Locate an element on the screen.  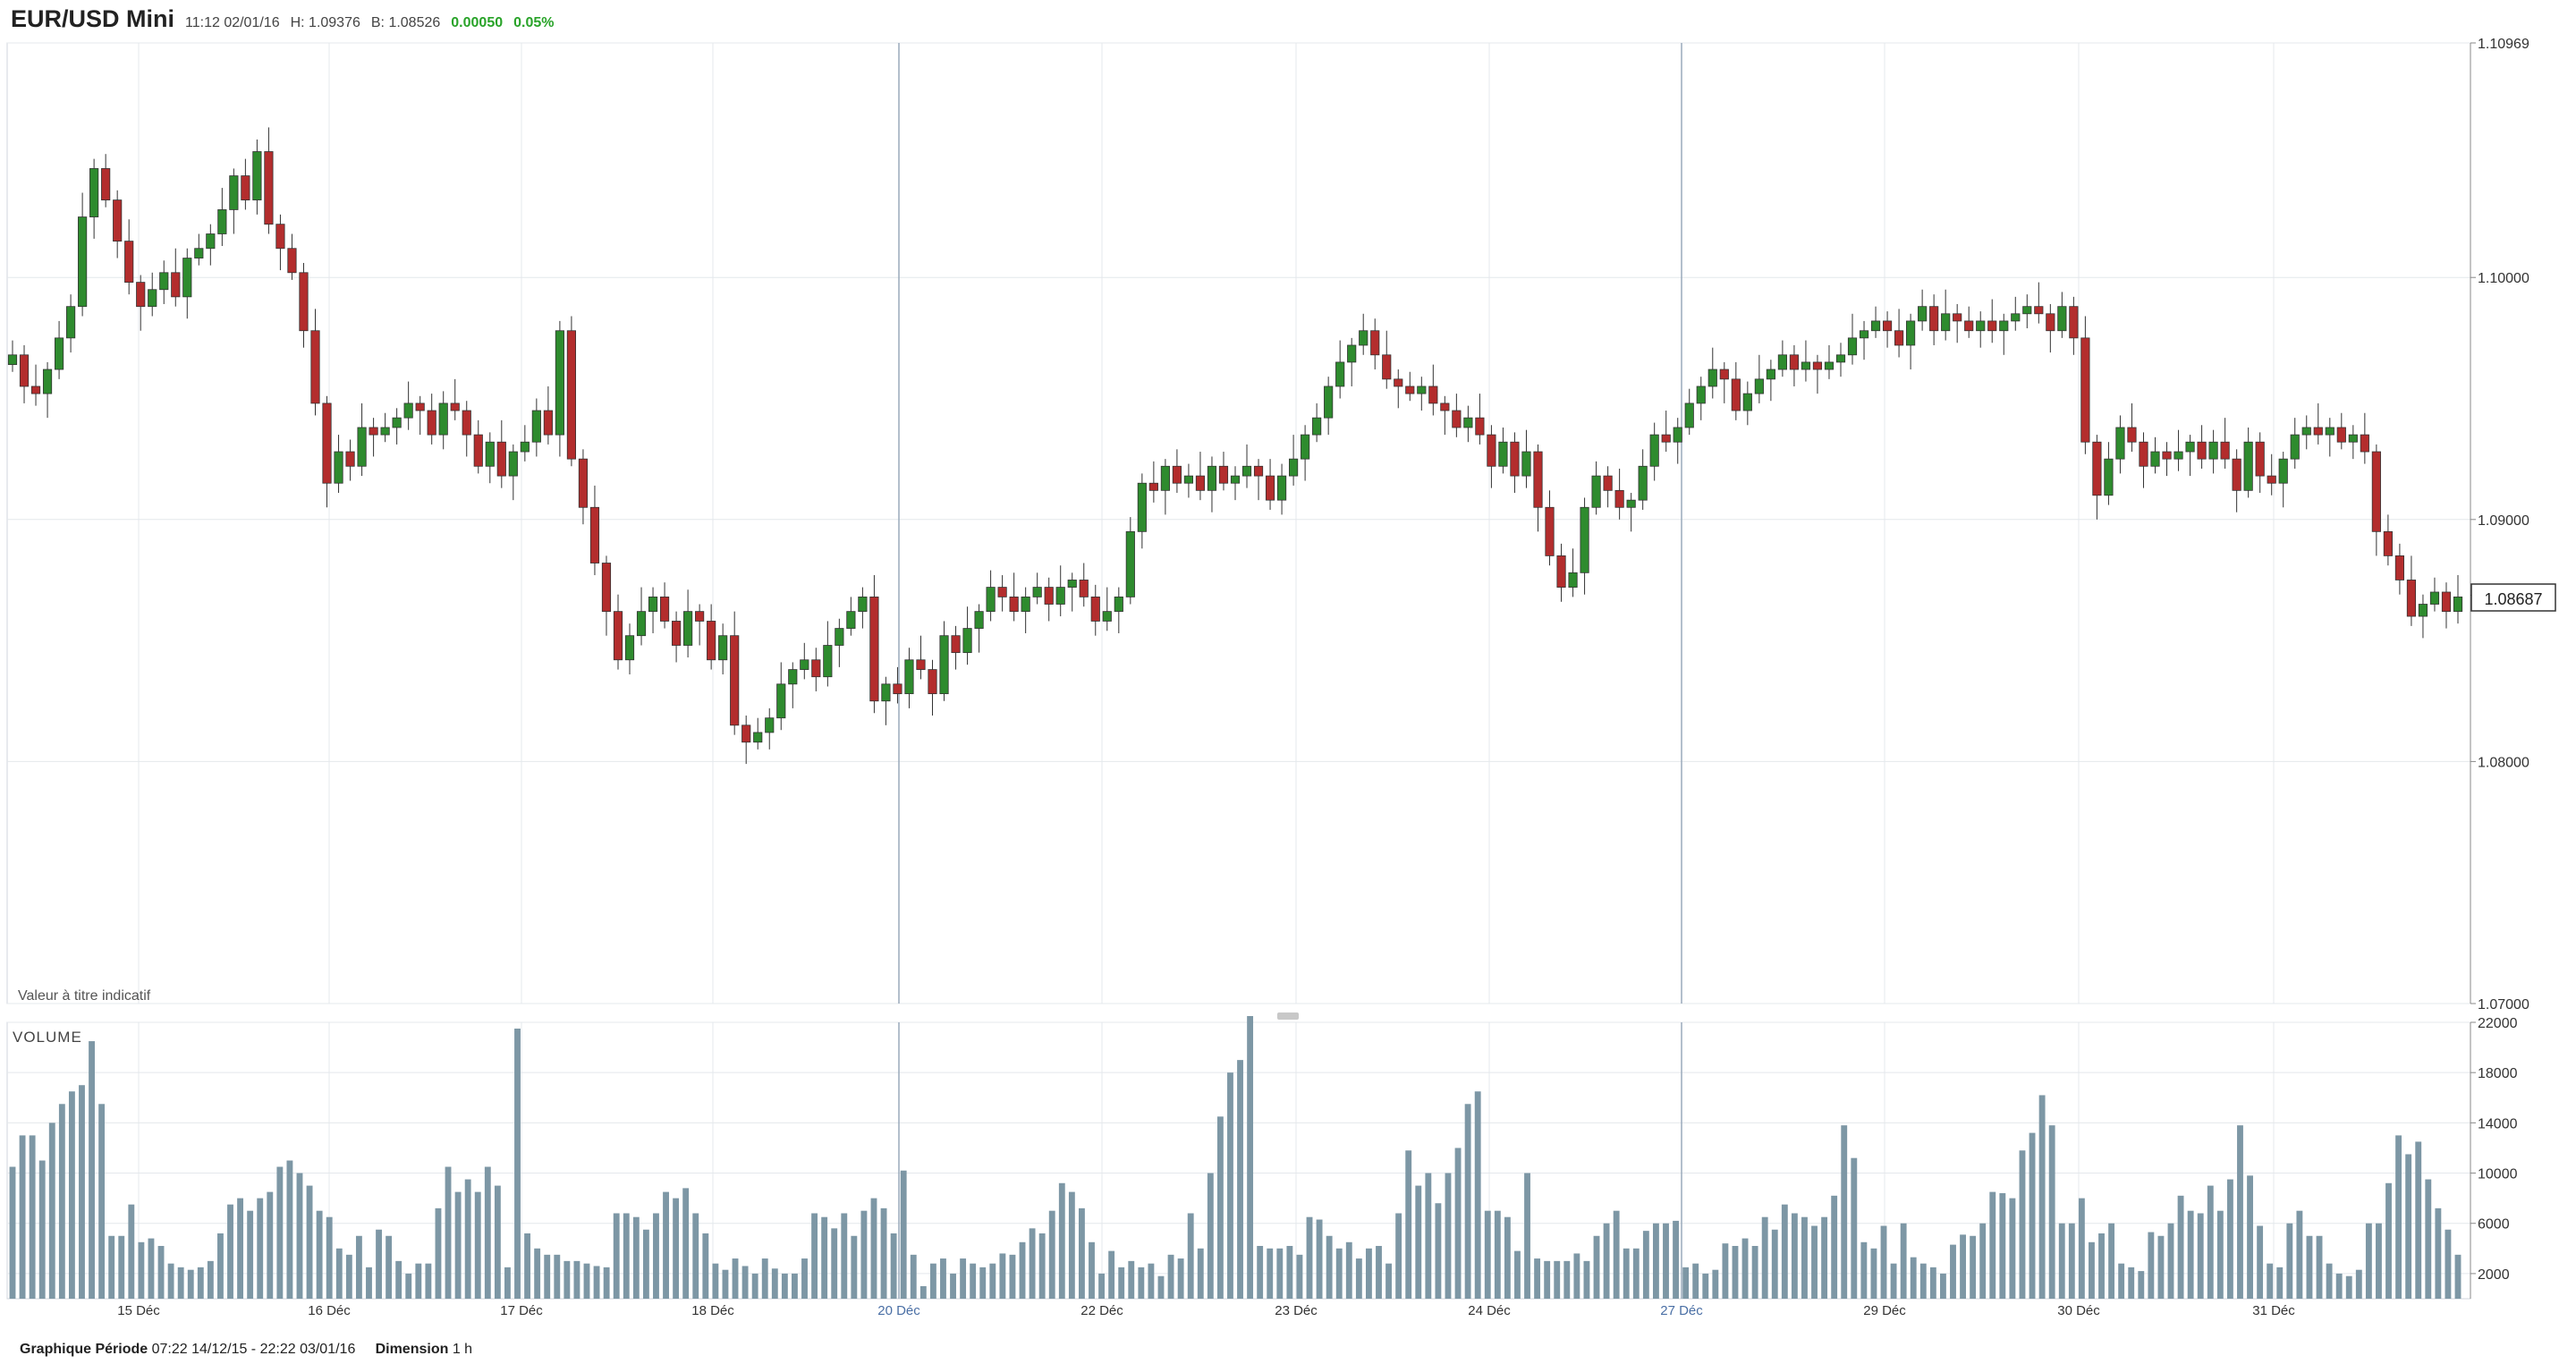
time-tick-label: 16 Déc is located at coordinates (329, 1310).